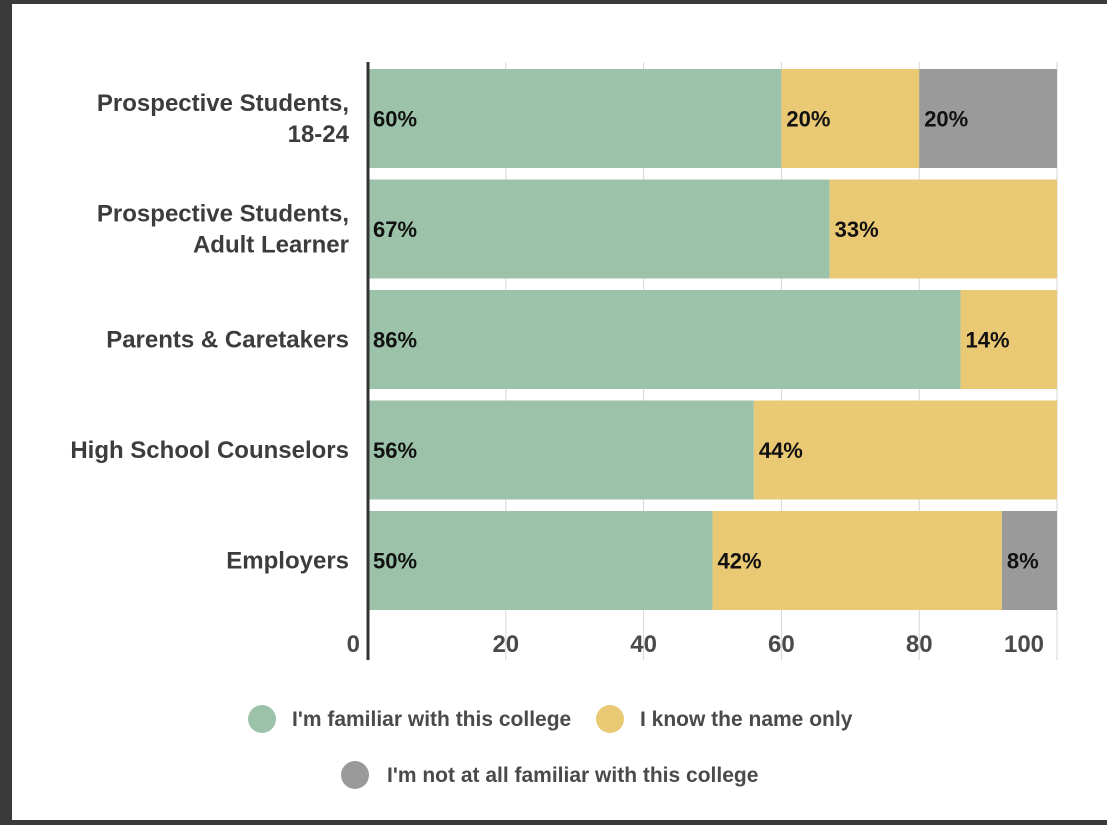 This screenshot has height=825, width=1107. I want to click on x-tick-label: 100, so click(1024, 644).